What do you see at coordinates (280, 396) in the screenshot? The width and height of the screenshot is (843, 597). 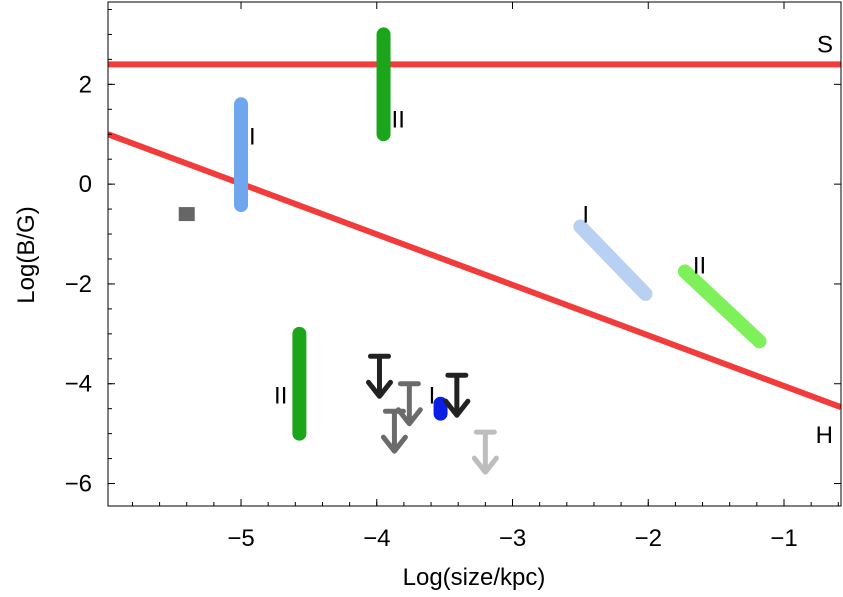 I see `segment-label-2: II` at bounding box center [280, 396].